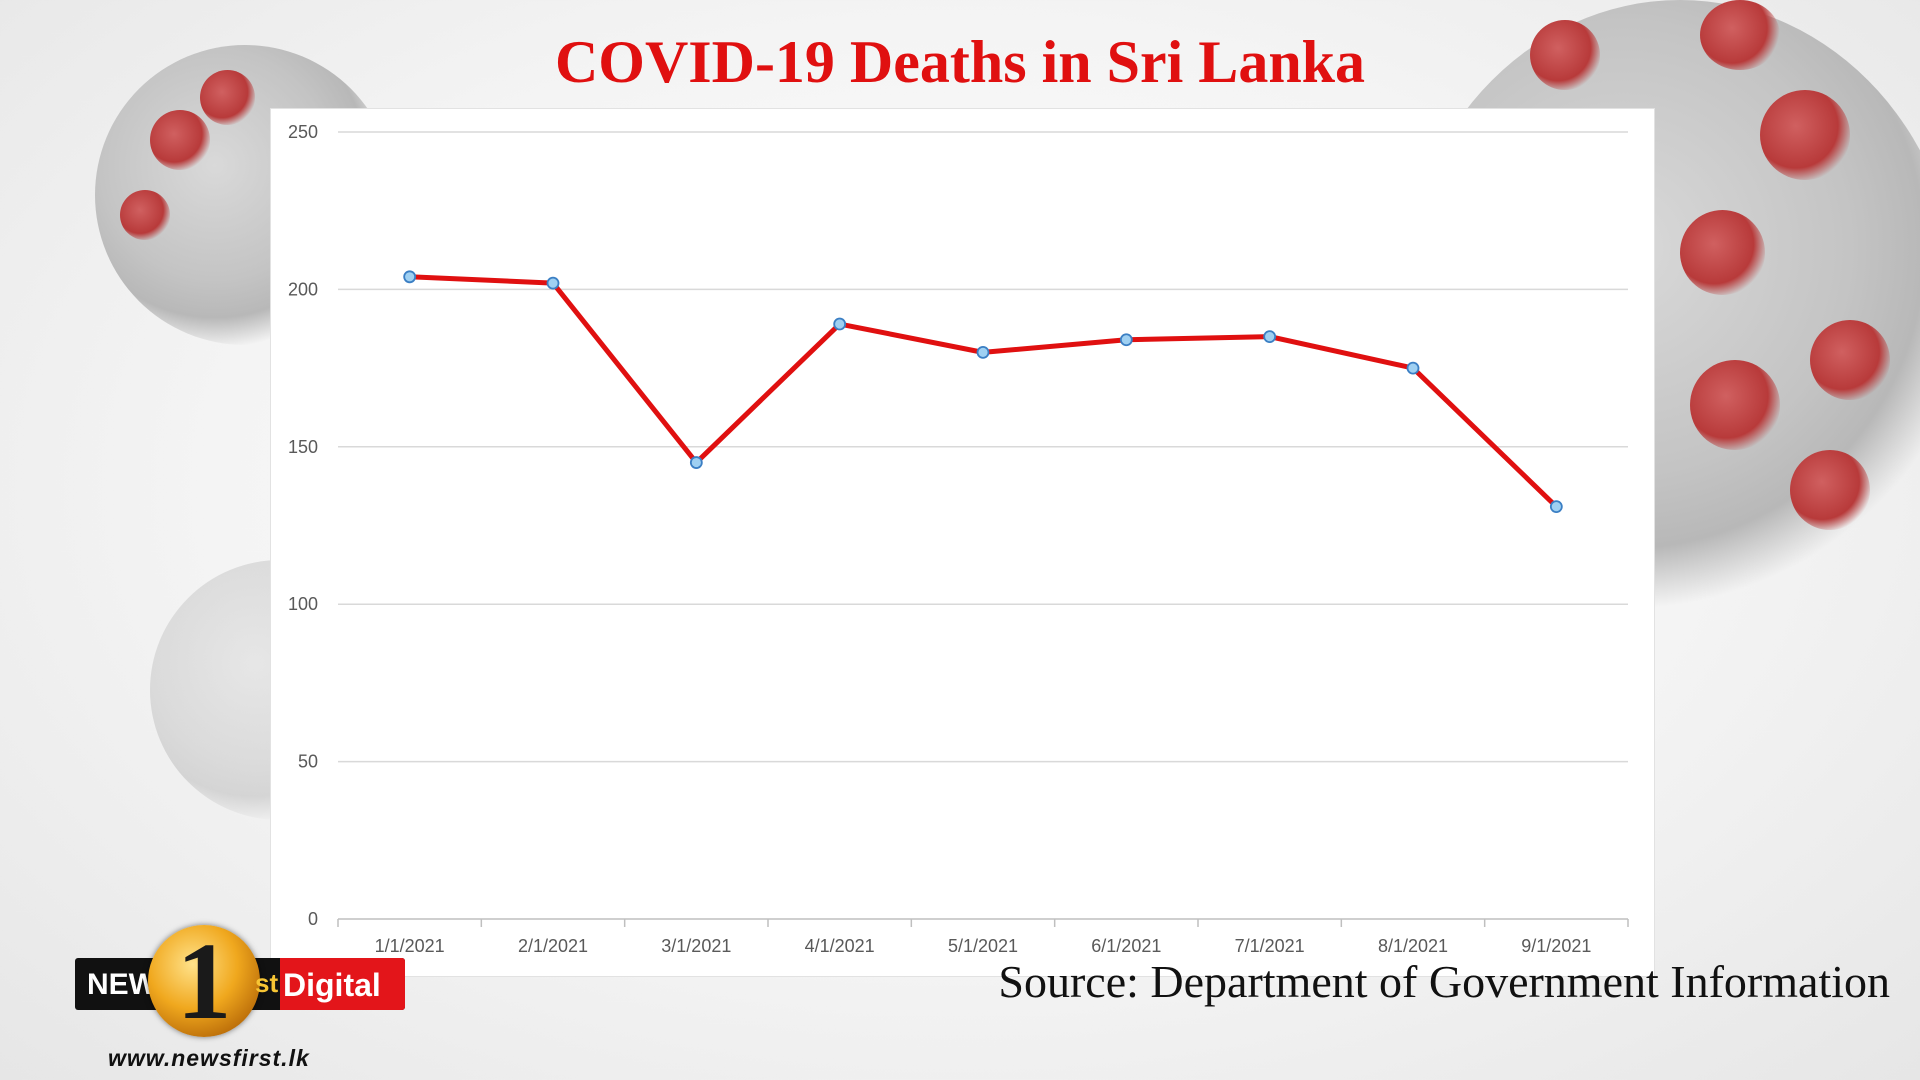 This screenshot has height=1080, width=1920. What do you see at coordinates (553, 946) in the screenshot?
I see `x-tick-label: 2/1/2021` at bounding box center [553, 946].